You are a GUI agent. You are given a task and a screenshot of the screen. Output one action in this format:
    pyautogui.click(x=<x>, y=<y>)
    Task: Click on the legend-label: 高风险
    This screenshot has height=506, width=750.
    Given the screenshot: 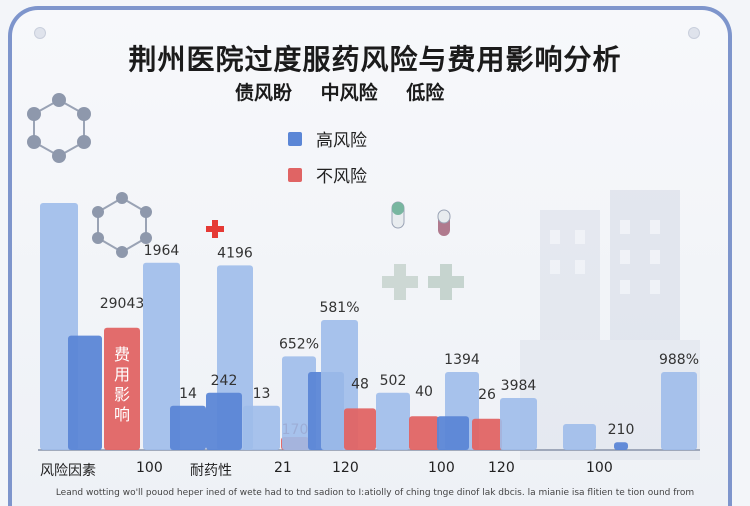 What is the action you would take?
    pyautogui.click(x=341, y=141)
    